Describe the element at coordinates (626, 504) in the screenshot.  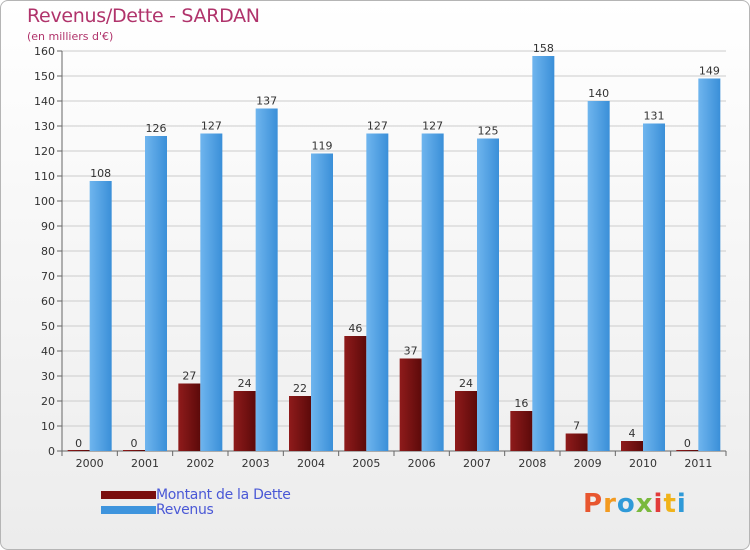
I see `logo-letter: o` at that location.